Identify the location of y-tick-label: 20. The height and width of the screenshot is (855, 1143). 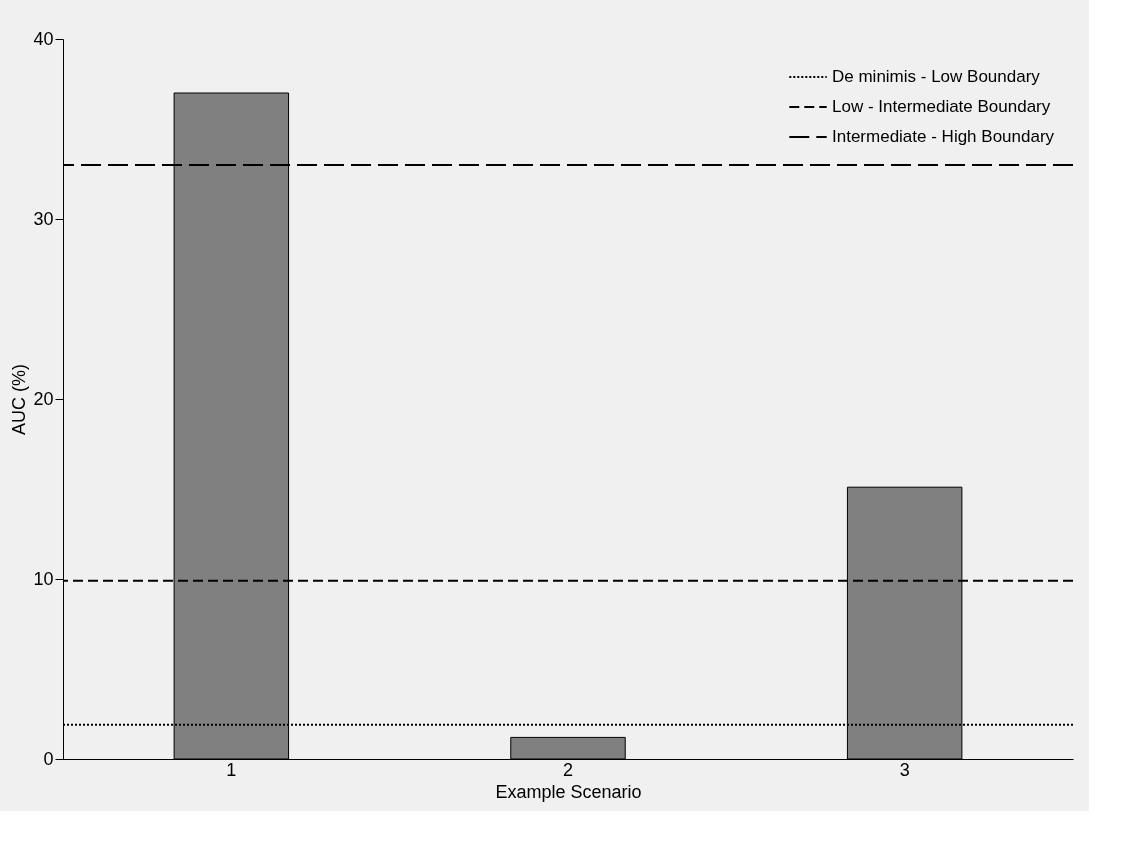
(43, 398).